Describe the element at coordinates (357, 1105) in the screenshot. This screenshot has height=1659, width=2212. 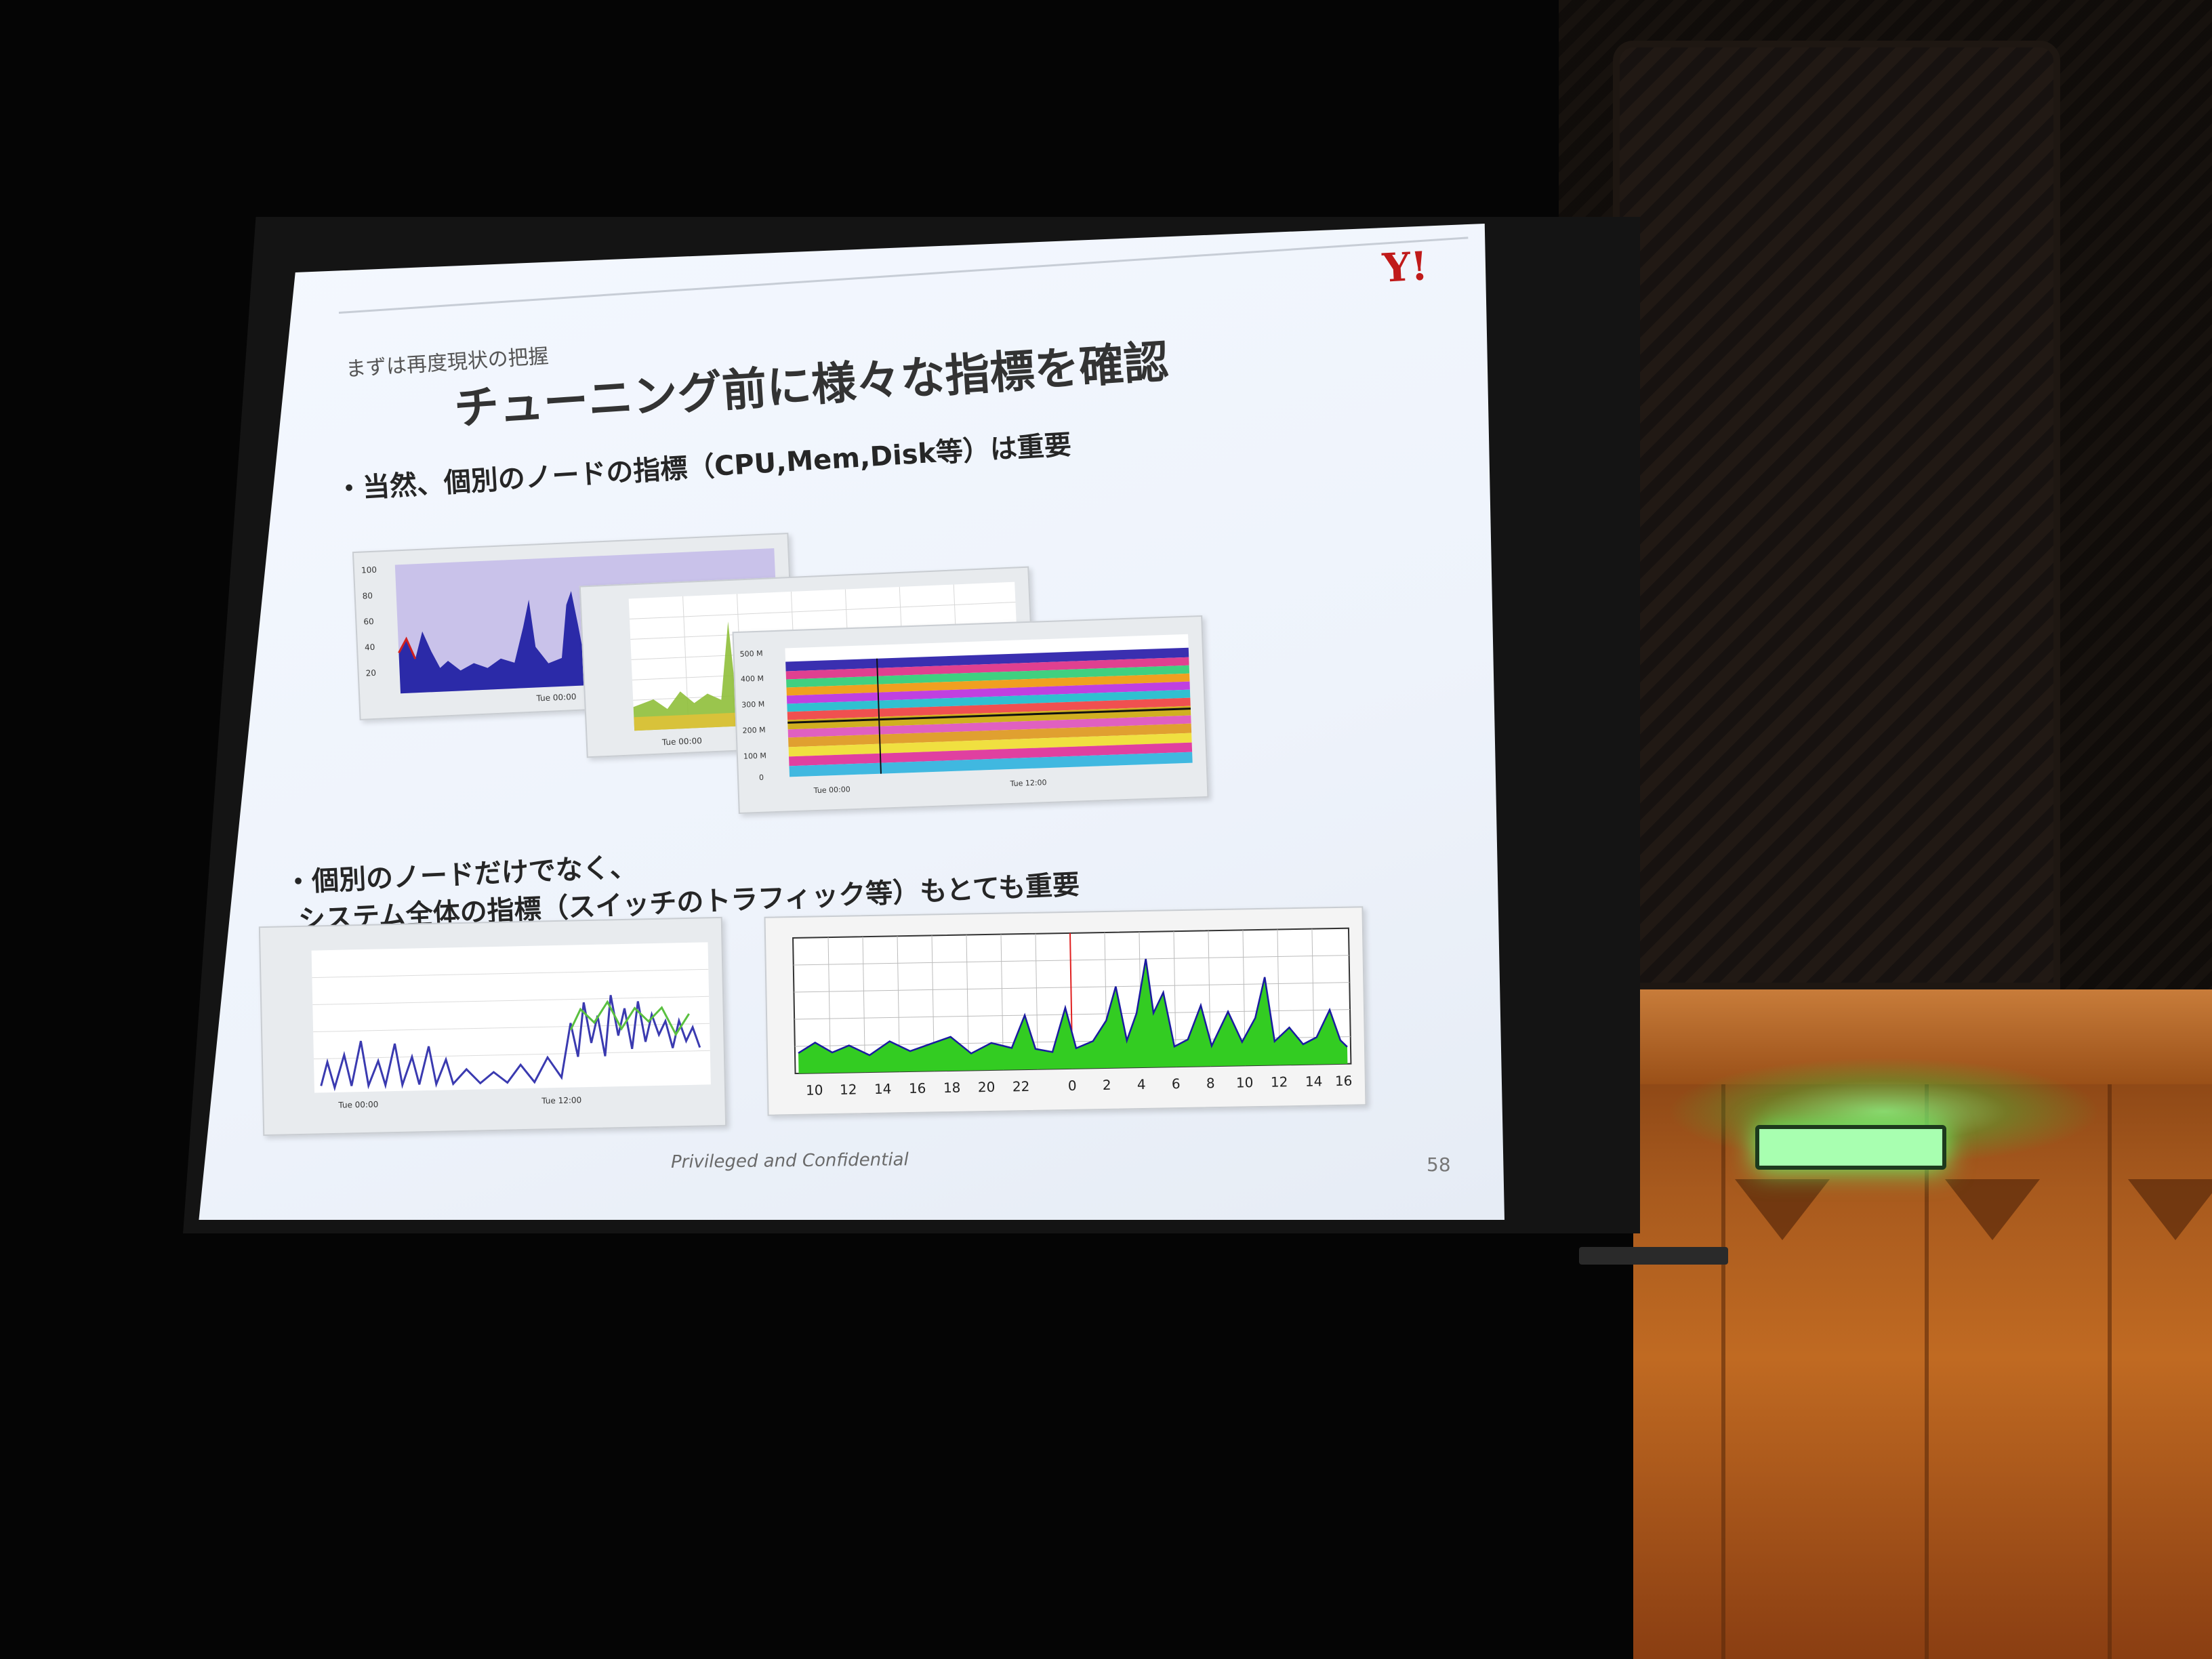
I see `network-tick-x: Tue 00:00` at that location.